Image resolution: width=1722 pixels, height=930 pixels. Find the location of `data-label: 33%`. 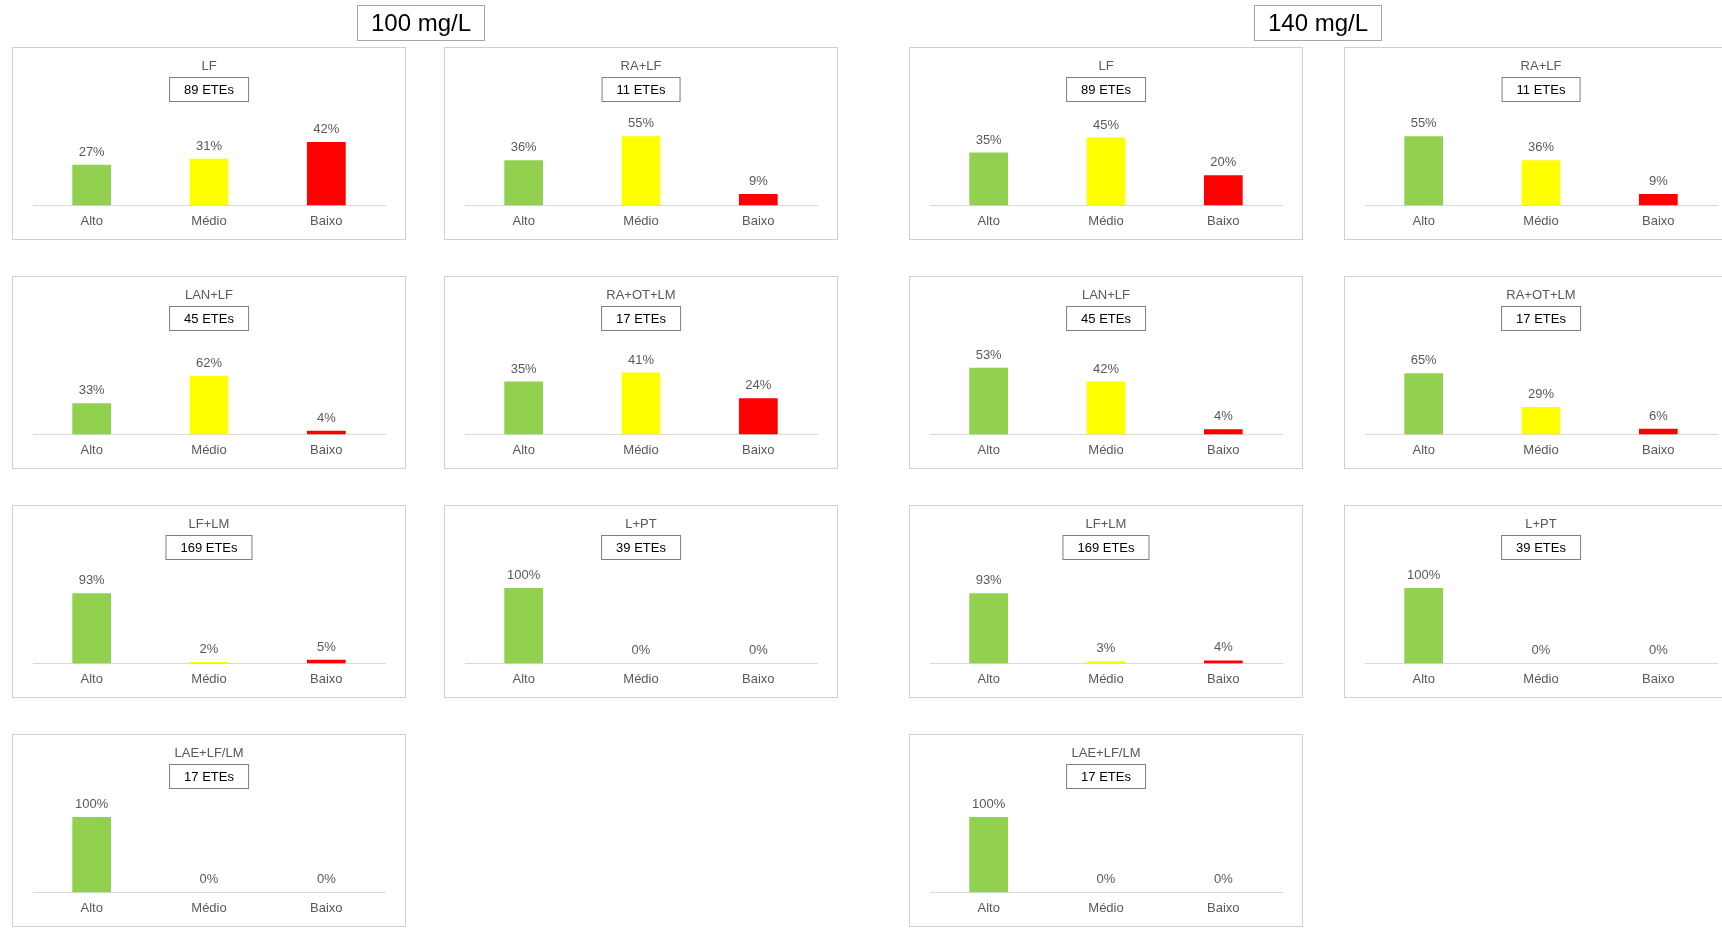

data-label: 33% is located at coordinates (92, 390).